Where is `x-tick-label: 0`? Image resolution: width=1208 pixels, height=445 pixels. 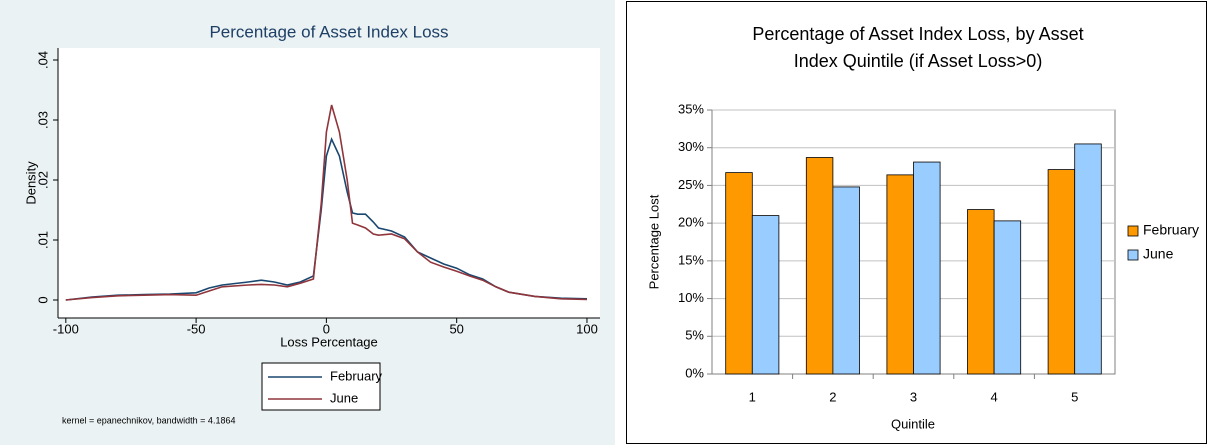
x-tick-label: 0 is located at coordinates (326, 328).